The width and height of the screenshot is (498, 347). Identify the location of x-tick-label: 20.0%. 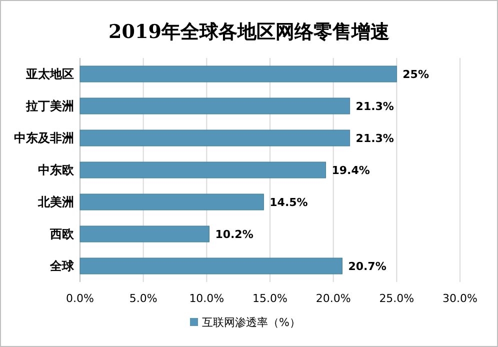
(333, 298).